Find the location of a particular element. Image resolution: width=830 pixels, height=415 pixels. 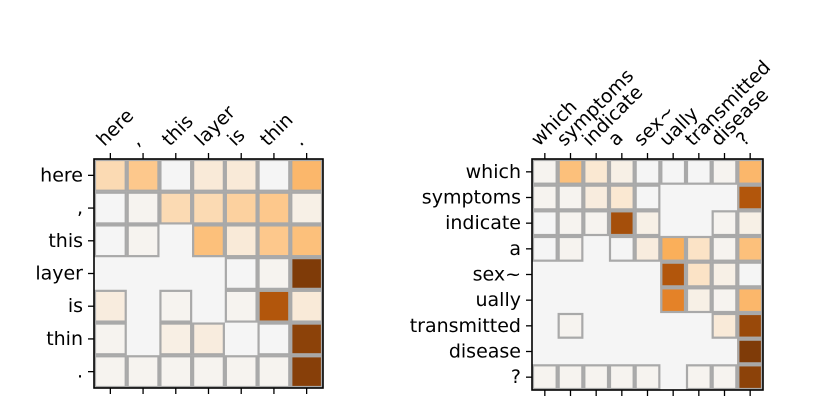

y-tick-label: sex~ is located at coordinates (497, 275).